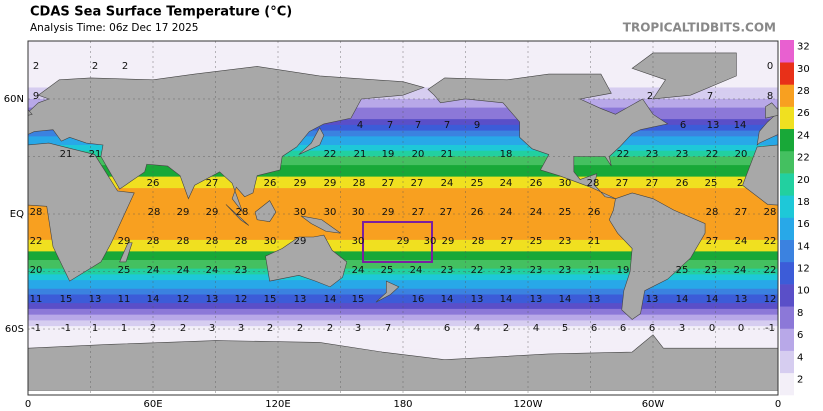 This screenshot has height=411, width=823. Describe the element at coordinates (36, 96) in the screenshot. I see `temperature-label: 9` at that location.